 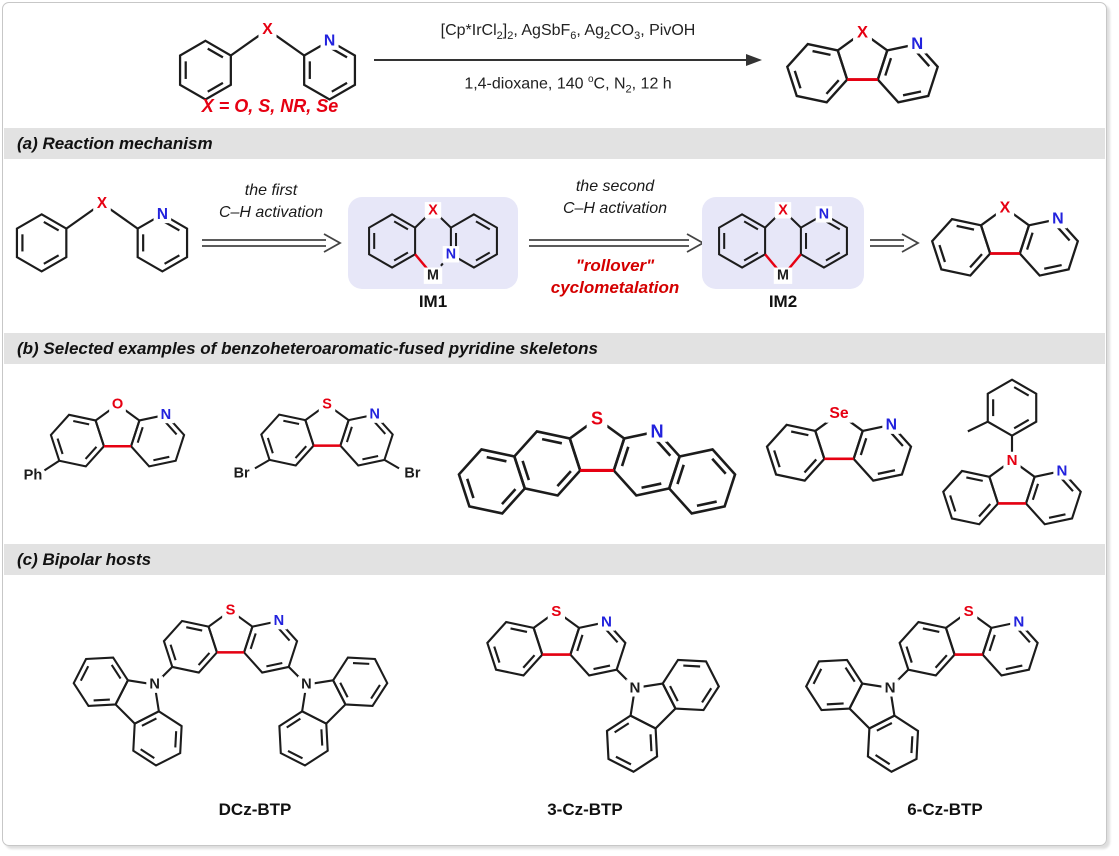 What do you see at coordinates (585, 809) in the screenshot?
I see `3cz-btp-caption: 3-Cz-BTP` at bounding box center [585, 809].